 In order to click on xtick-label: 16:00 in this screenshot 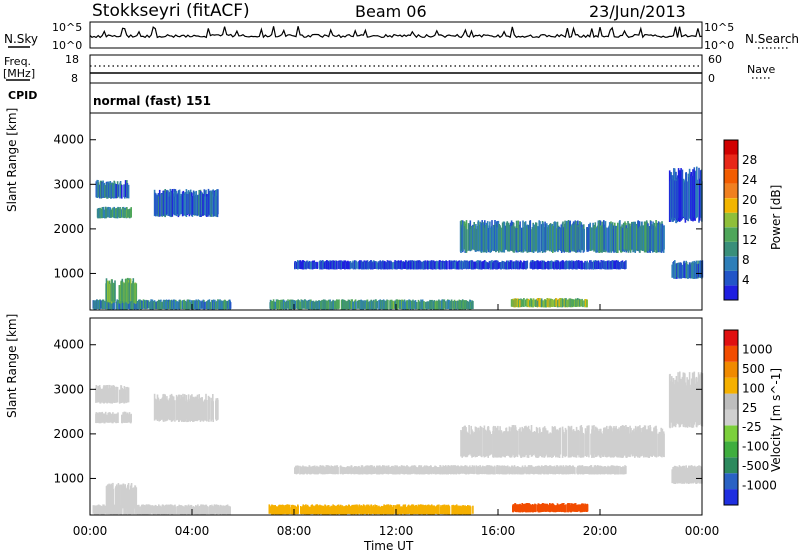, I will do `click(498, 531)`.